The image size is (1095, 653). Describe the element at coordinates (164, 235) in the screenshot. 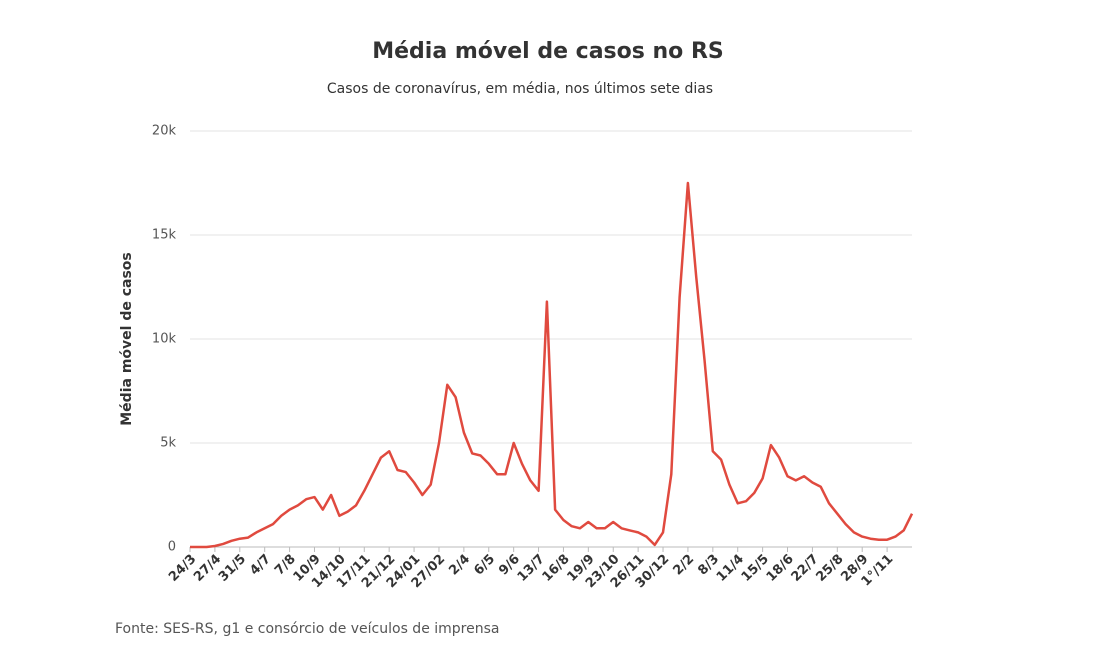

I see `y-tick-label: 15k` at that location.